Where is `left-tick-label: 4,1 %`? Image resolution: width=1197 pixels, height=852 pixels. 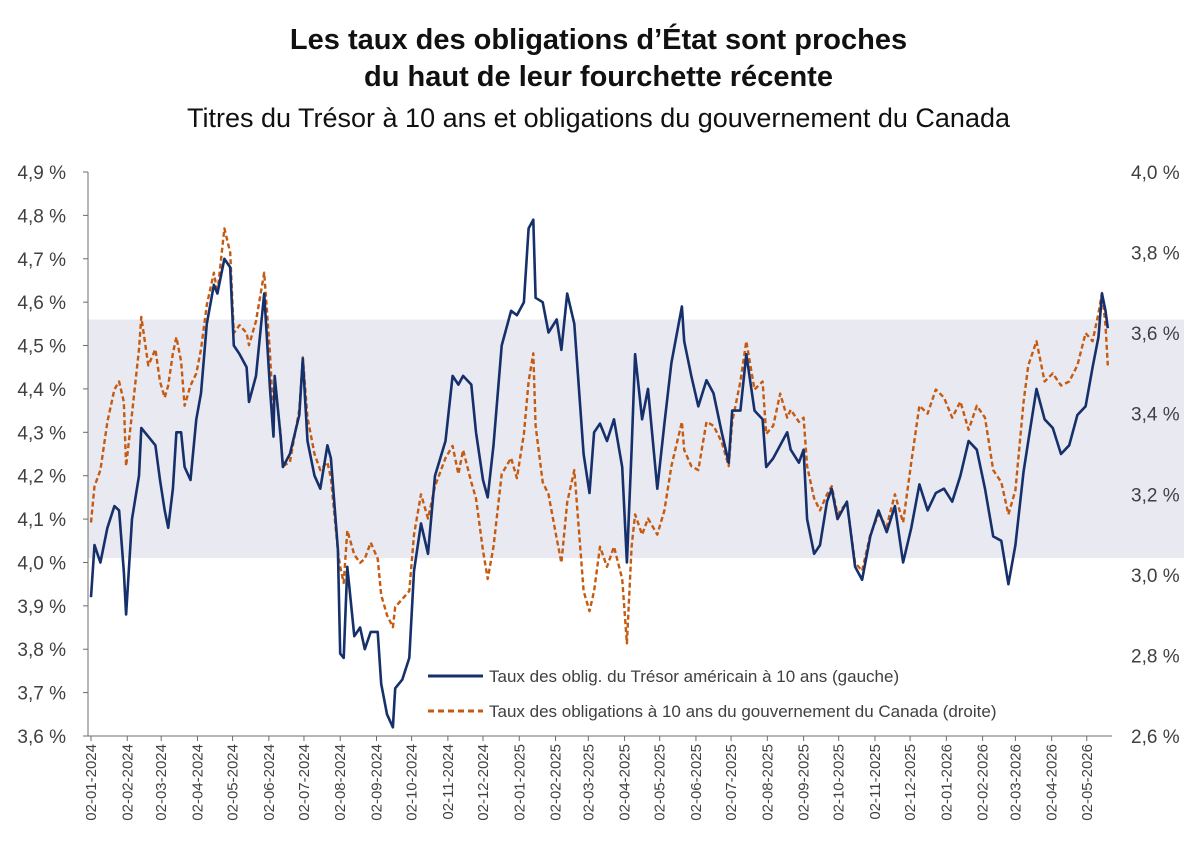 left-tick-label: 4,1 % is located at coordinates (41, 520).